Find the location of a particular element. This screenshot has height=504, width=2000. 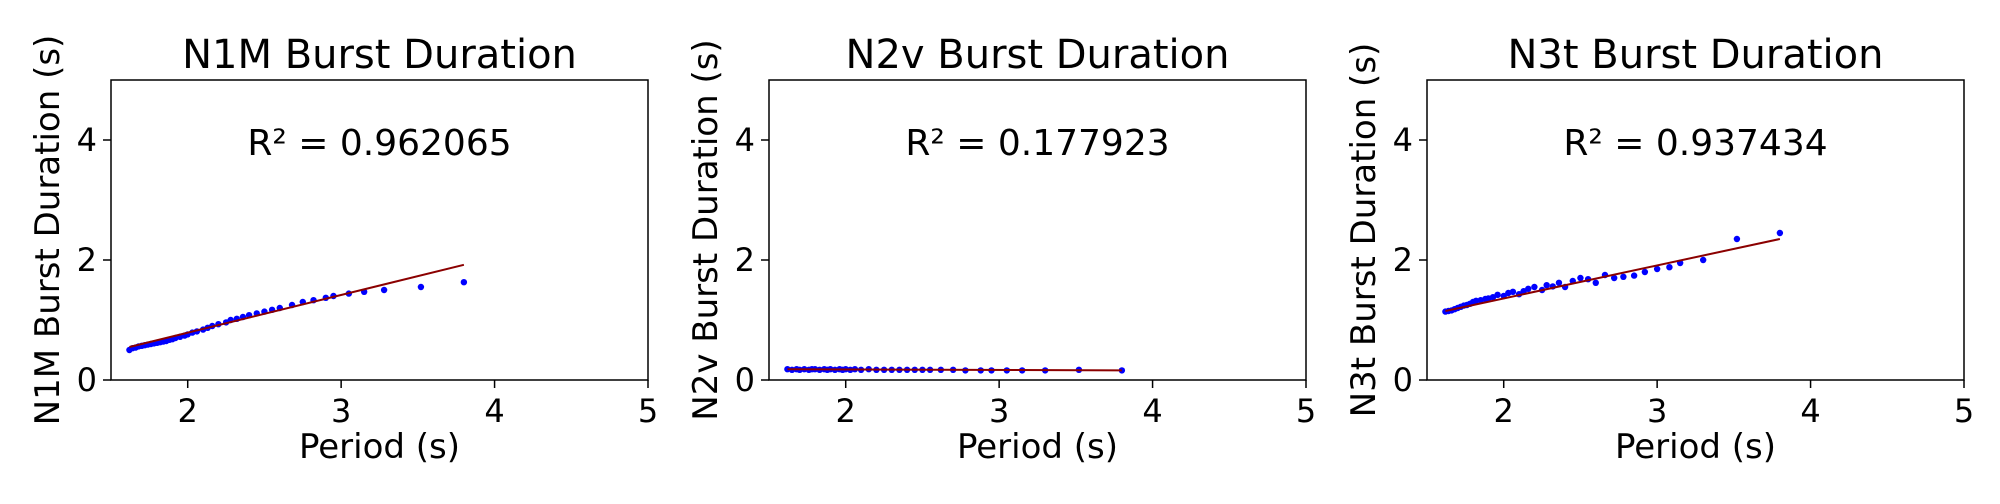

chart-title: N3t Burst Duration is located at coordinates (1696, 55).